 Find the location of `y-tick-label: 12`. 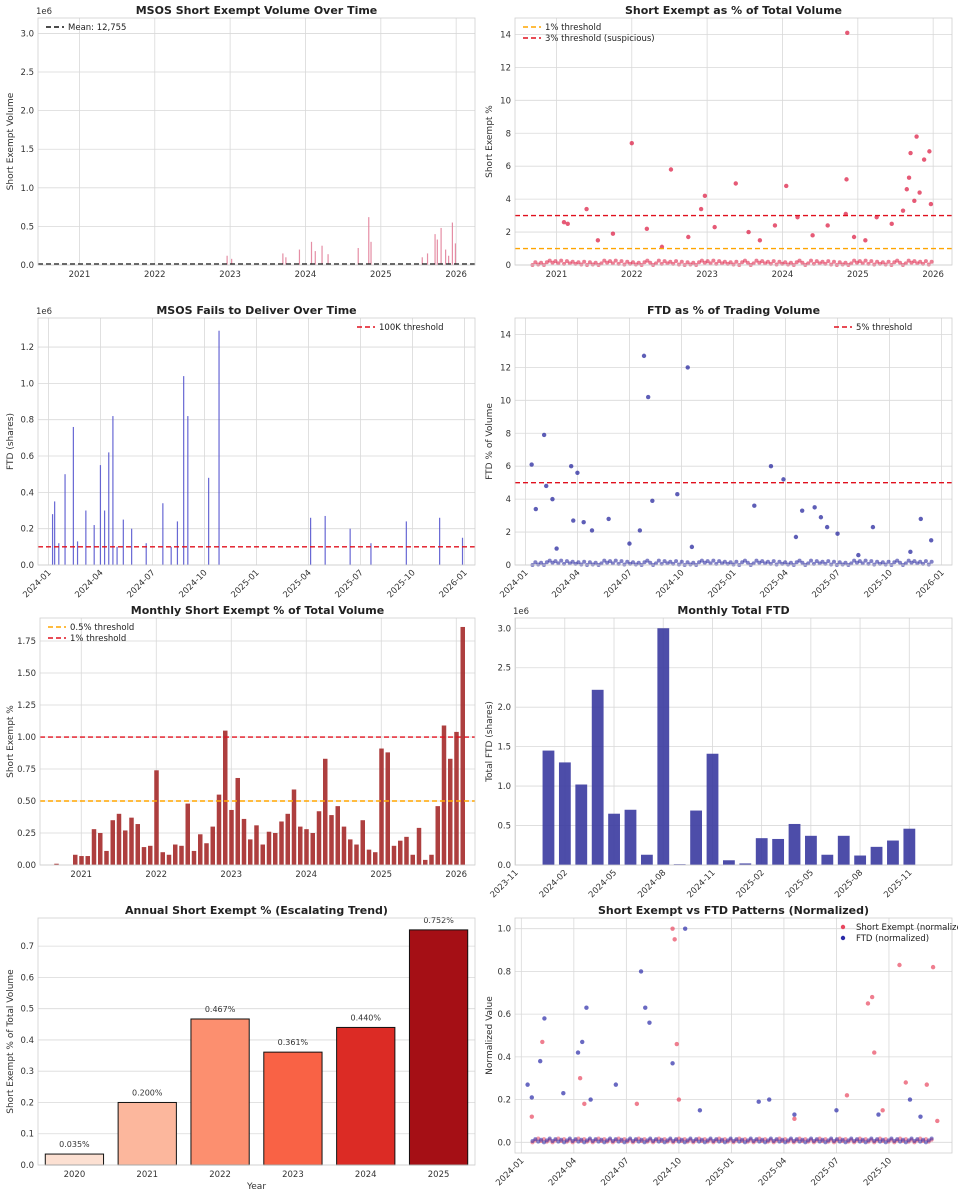

y-tick-label: 12 is located at coordinates (505, 368).